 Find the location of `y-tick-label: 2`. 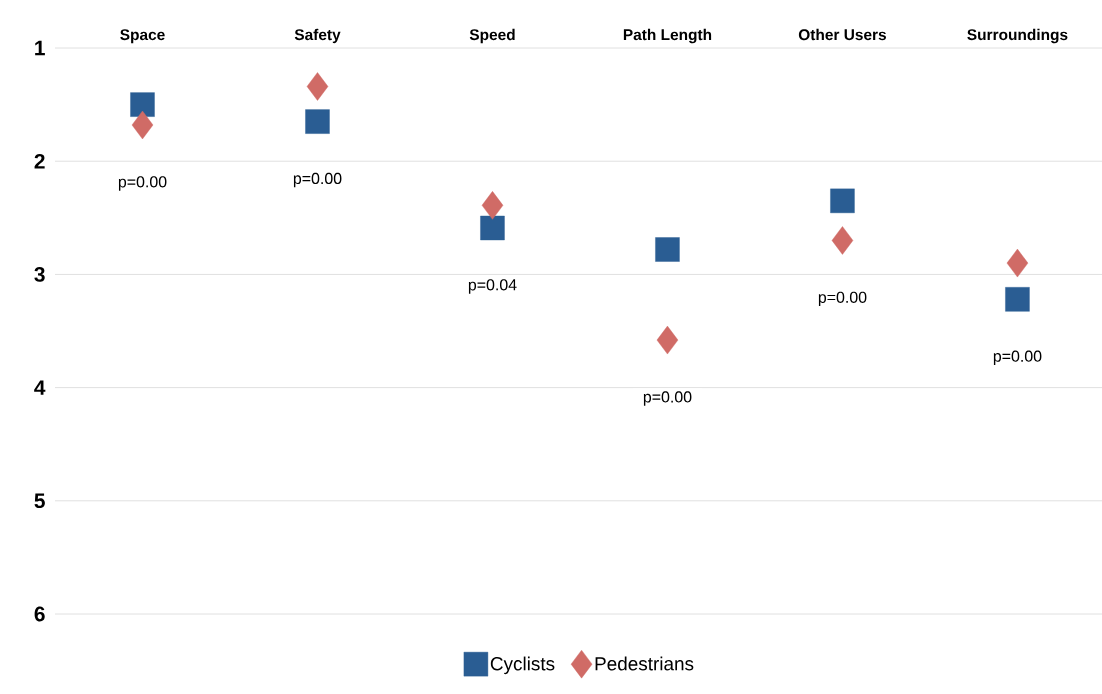

y-tick-label: 2 is located at coordinates (39, 161).